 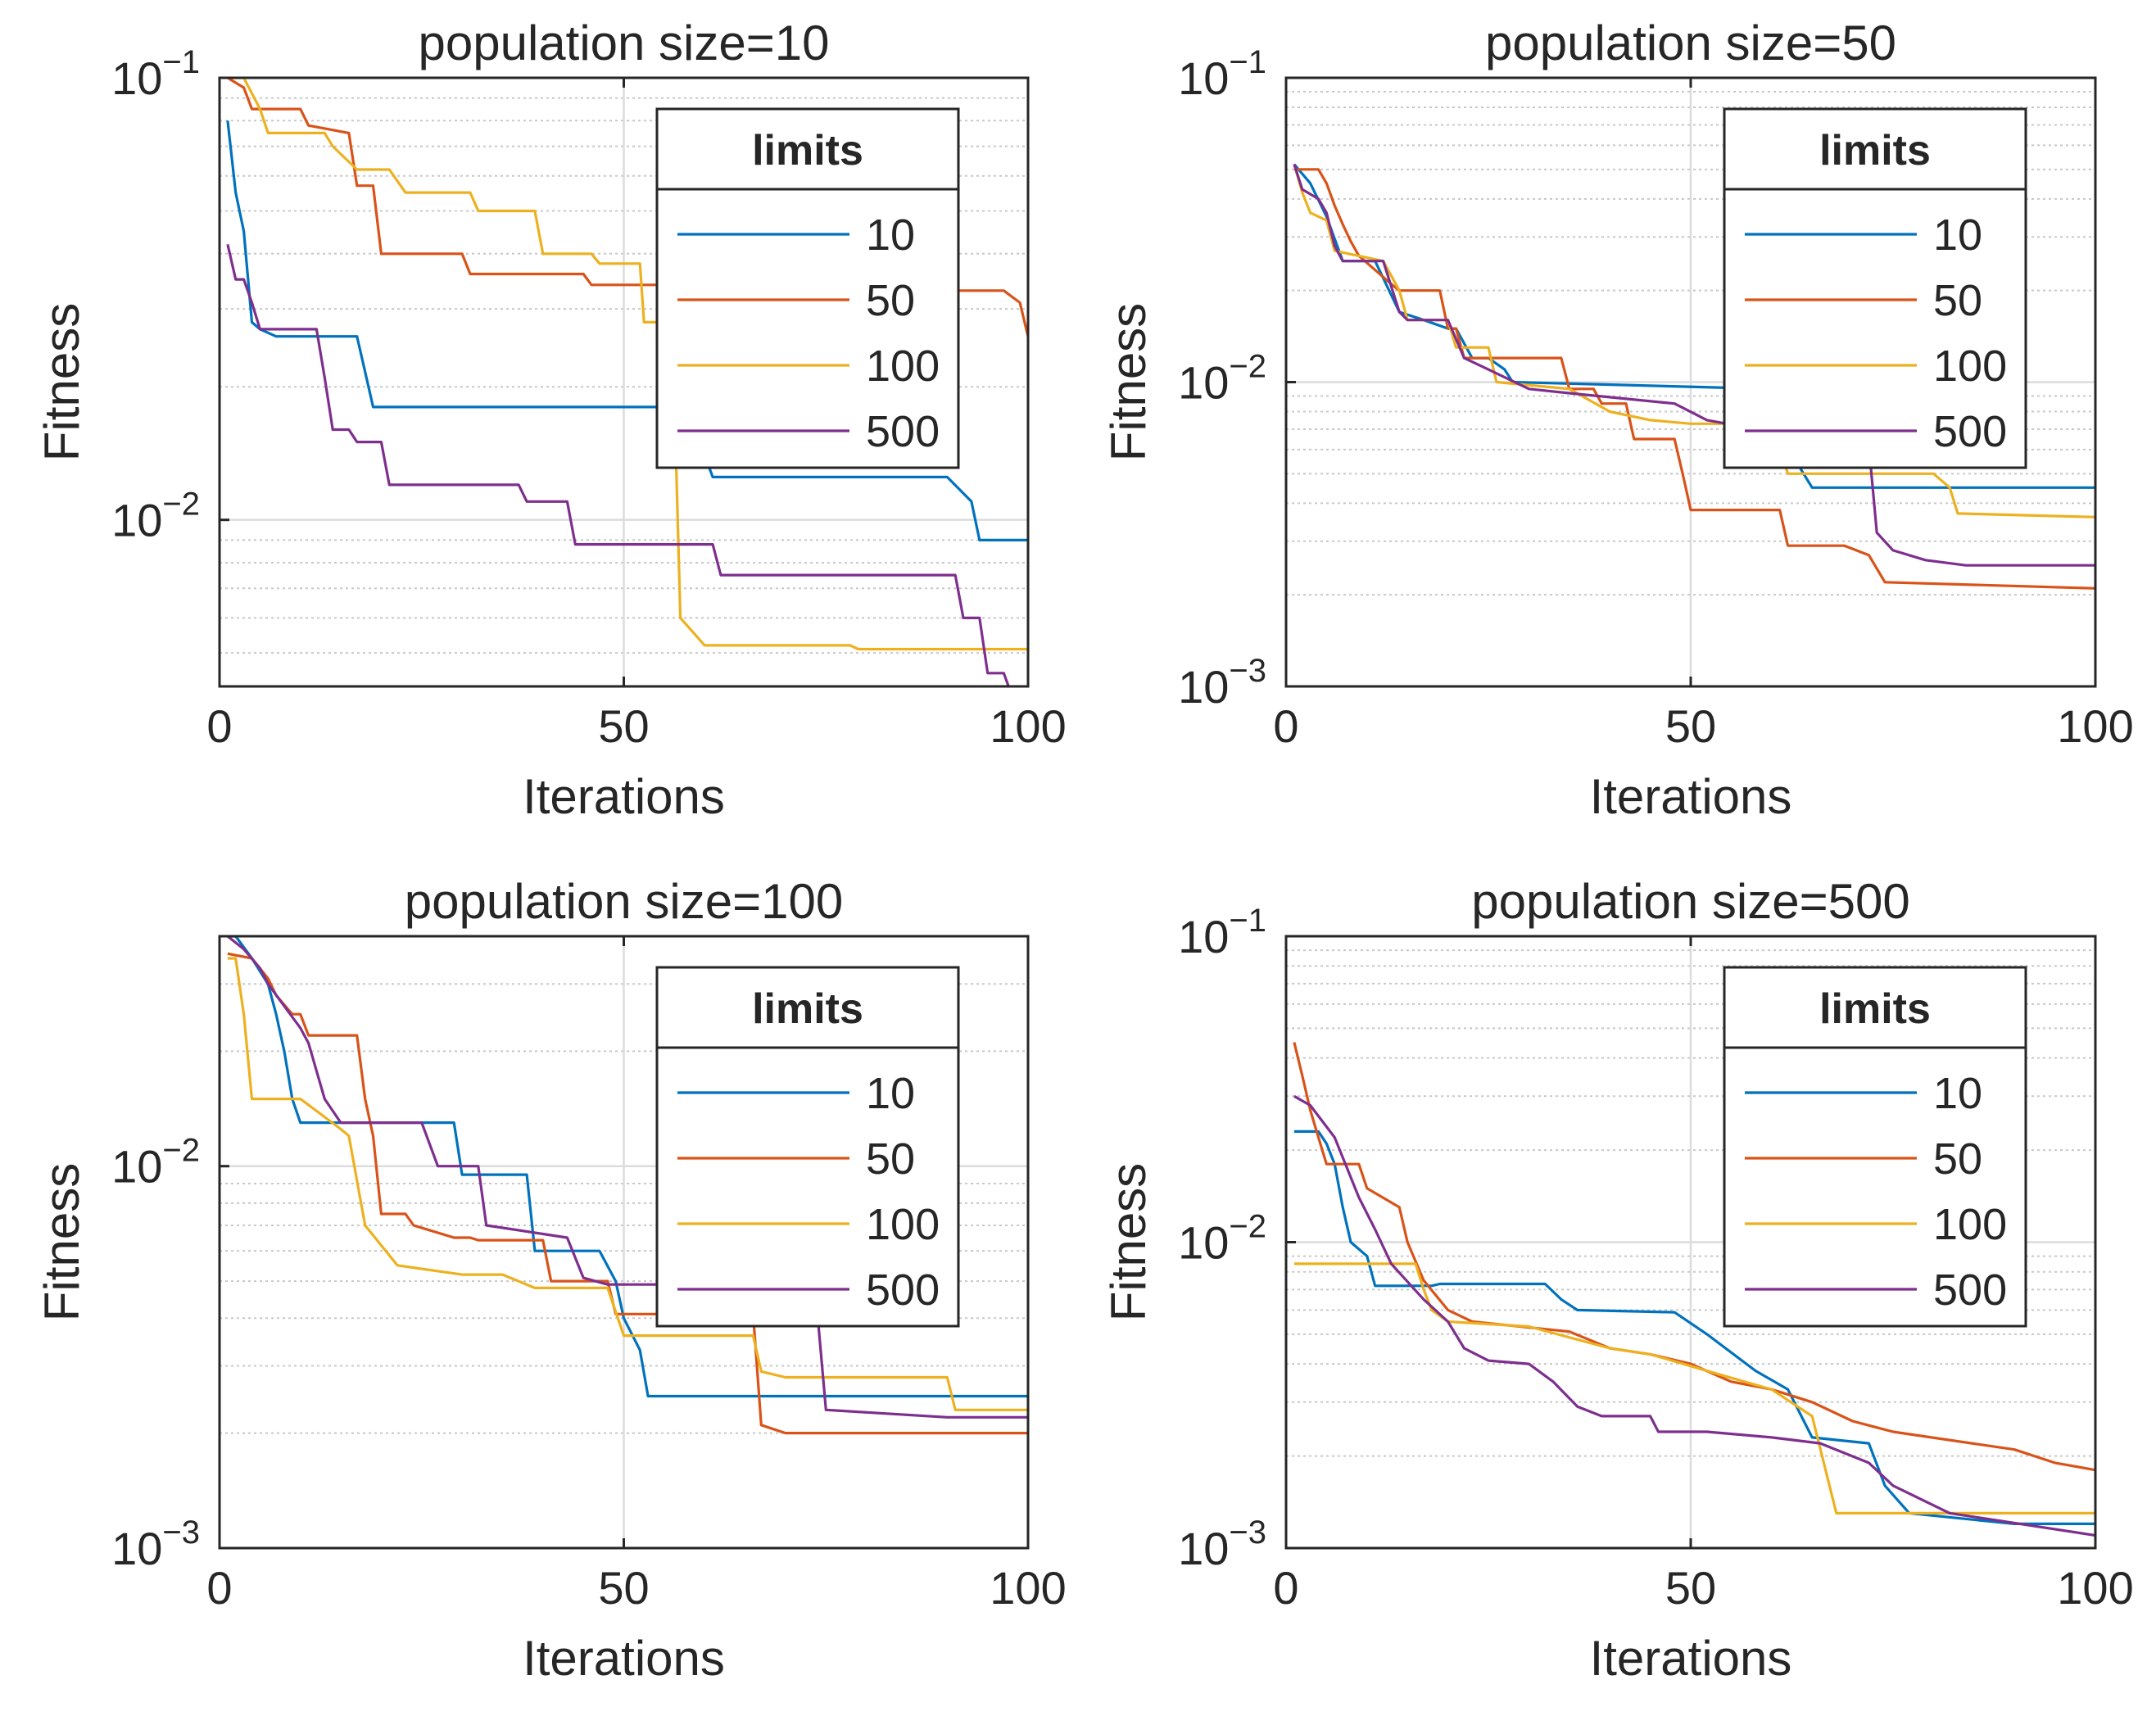 I want to click on series-group, so click(x=1694, y=1289).